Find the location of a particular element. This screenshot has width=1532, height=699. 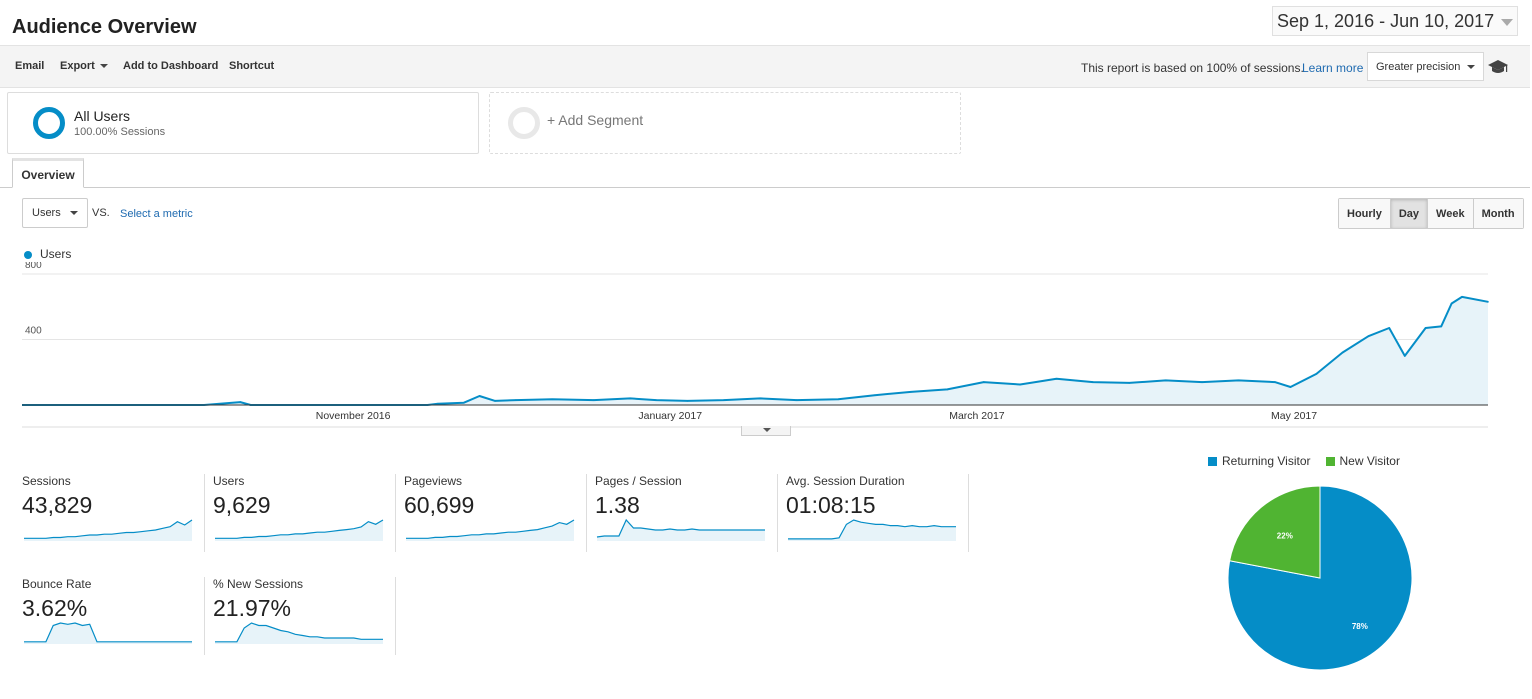

metric-select: Users is located at coordinates (55, 213).